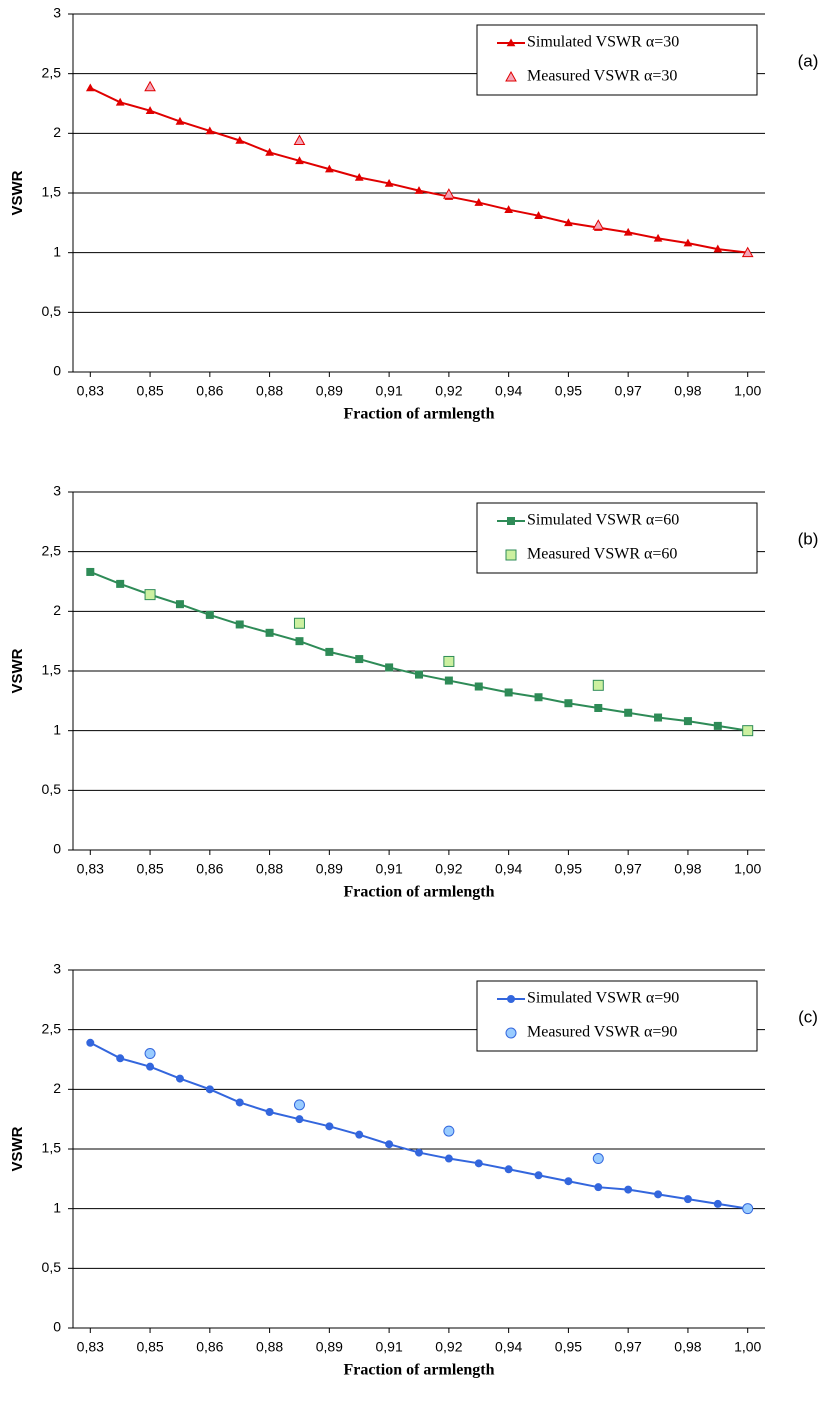  I want to click on x-tick-label: 0,85, so click(149, 869).